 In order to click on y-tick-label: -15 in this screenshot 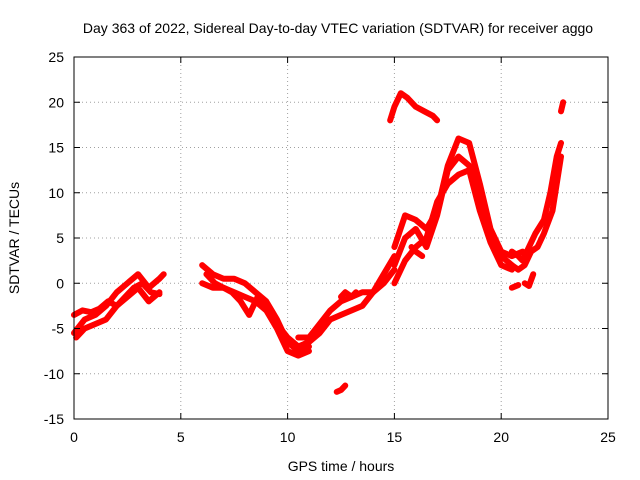, I will do `click(54, 419)`.